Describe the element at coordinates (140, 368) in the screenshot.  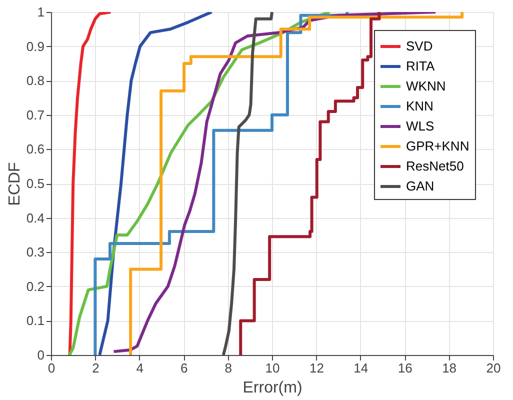
I see `x-tick-label: 4` at that location.